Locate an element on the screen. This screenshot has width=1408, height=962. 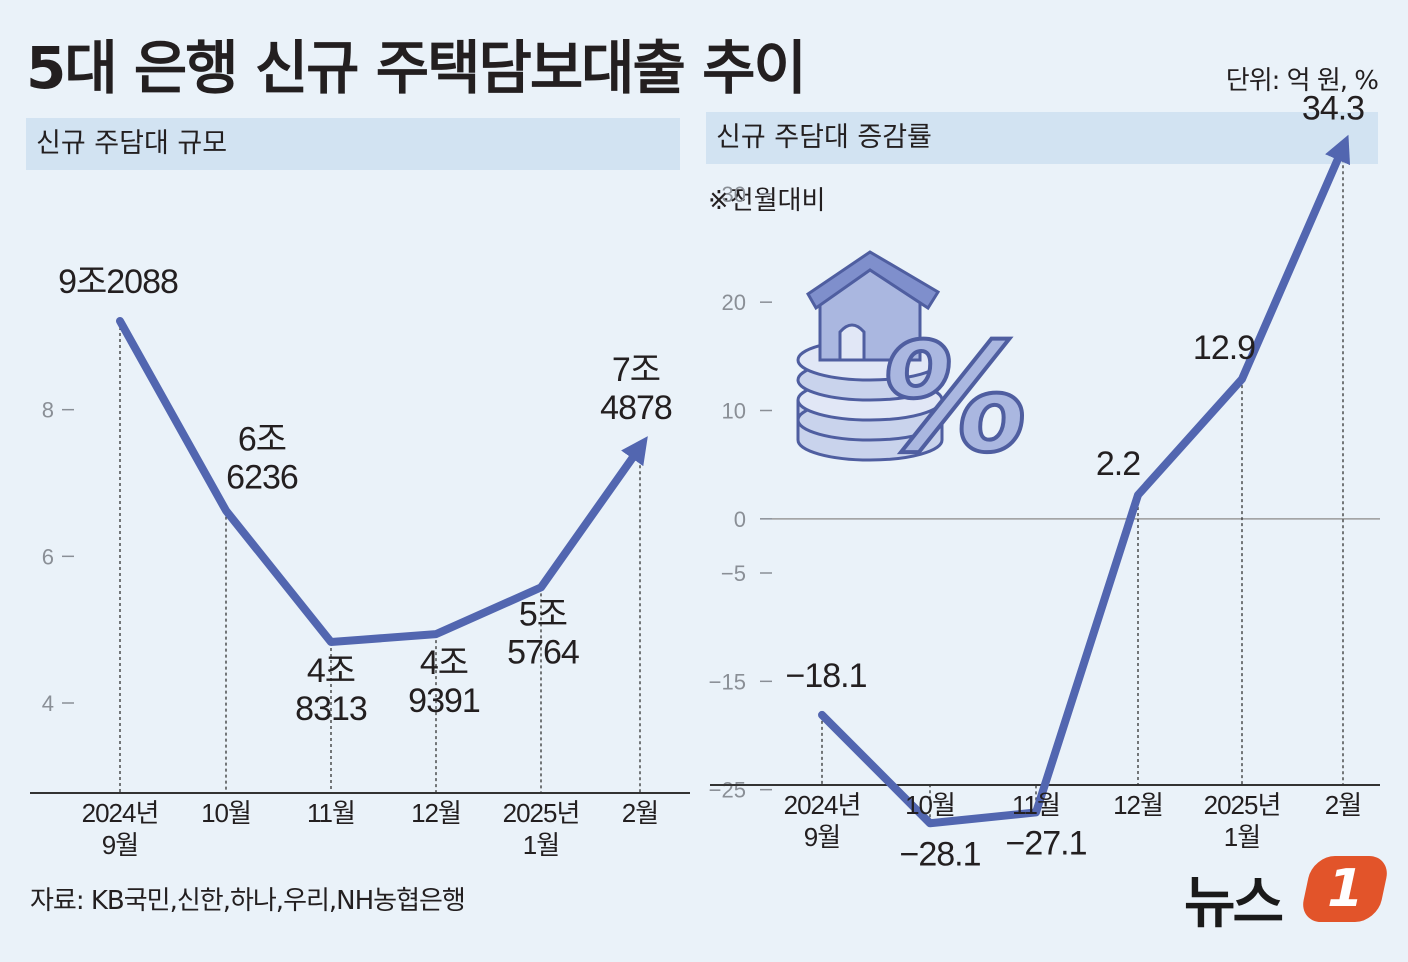
y-tick-label: −25 is located at coordinates (727, 790).